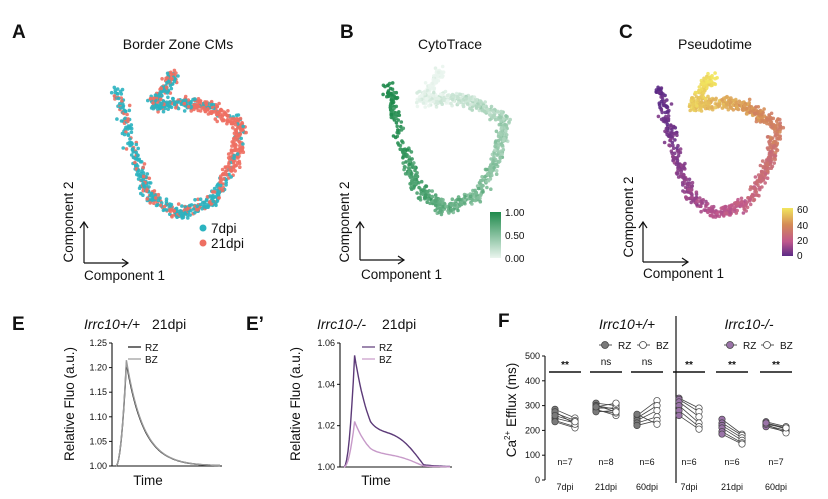  What do you see at coordinates (326, 384) in the screenshot?
I see `y-tick-label: 1.04` at bounding box center [326, 384].